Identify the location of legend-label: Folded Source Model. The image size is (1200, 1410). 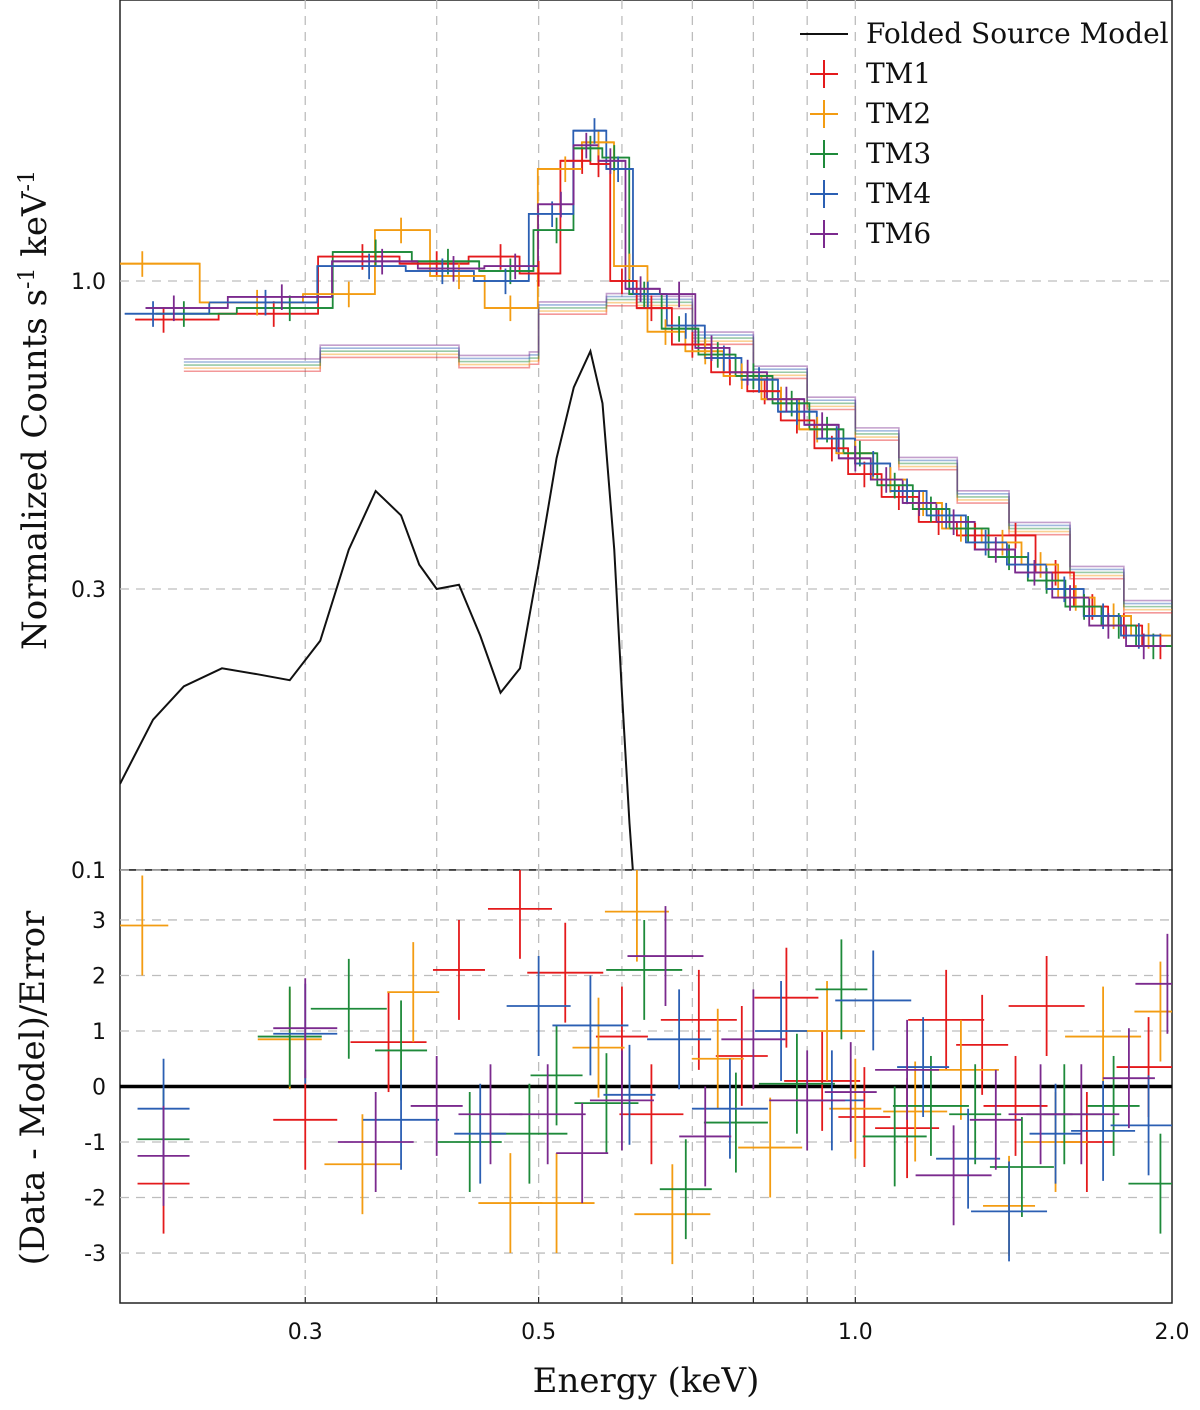
(1017, 33).